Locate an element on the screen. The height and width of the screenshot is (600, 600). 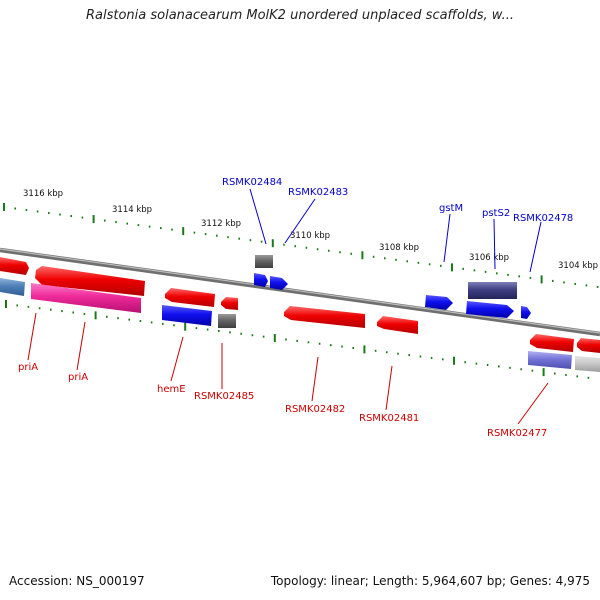
gene-arrow-red-right-edge is located at coordinates (588, 345).